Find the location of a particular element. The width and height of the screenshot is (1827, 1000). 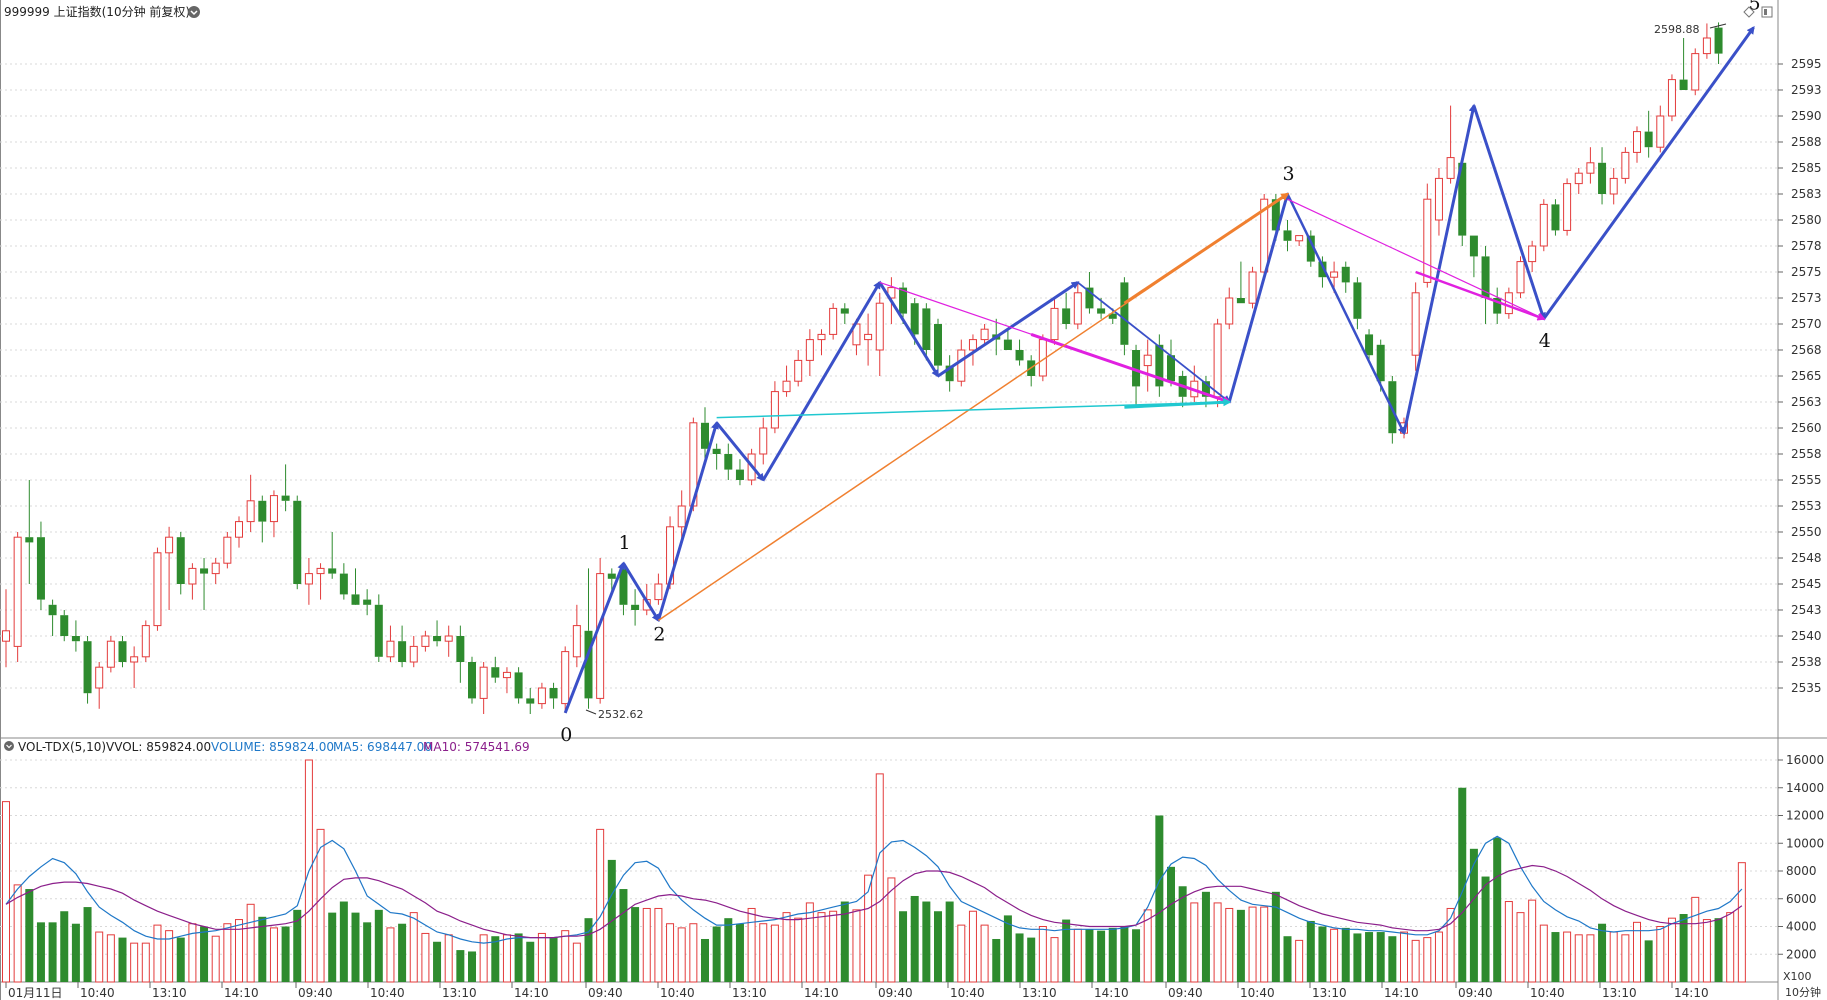

magenta-line is located at coordinates (1416, 259).